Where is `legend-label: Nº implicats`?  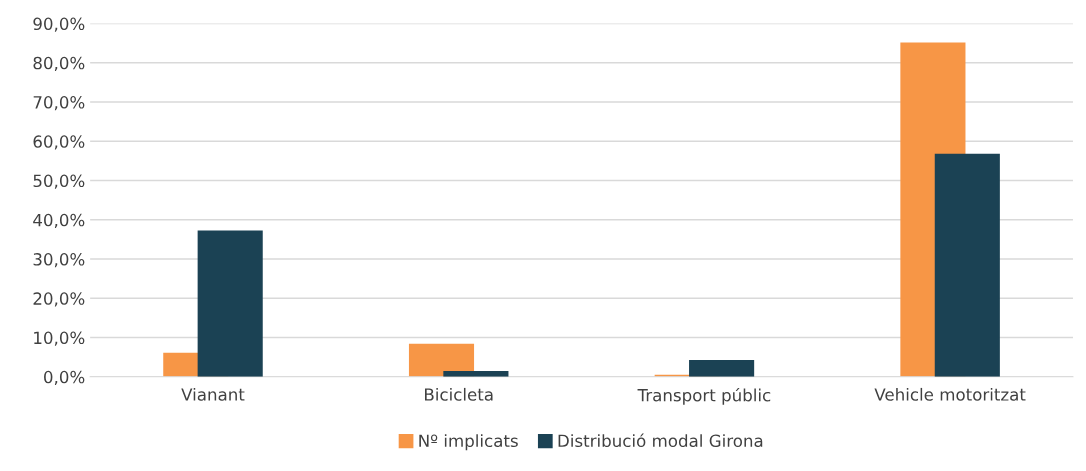
legend-label: Nº implicats is located at coordinates (468, 442).